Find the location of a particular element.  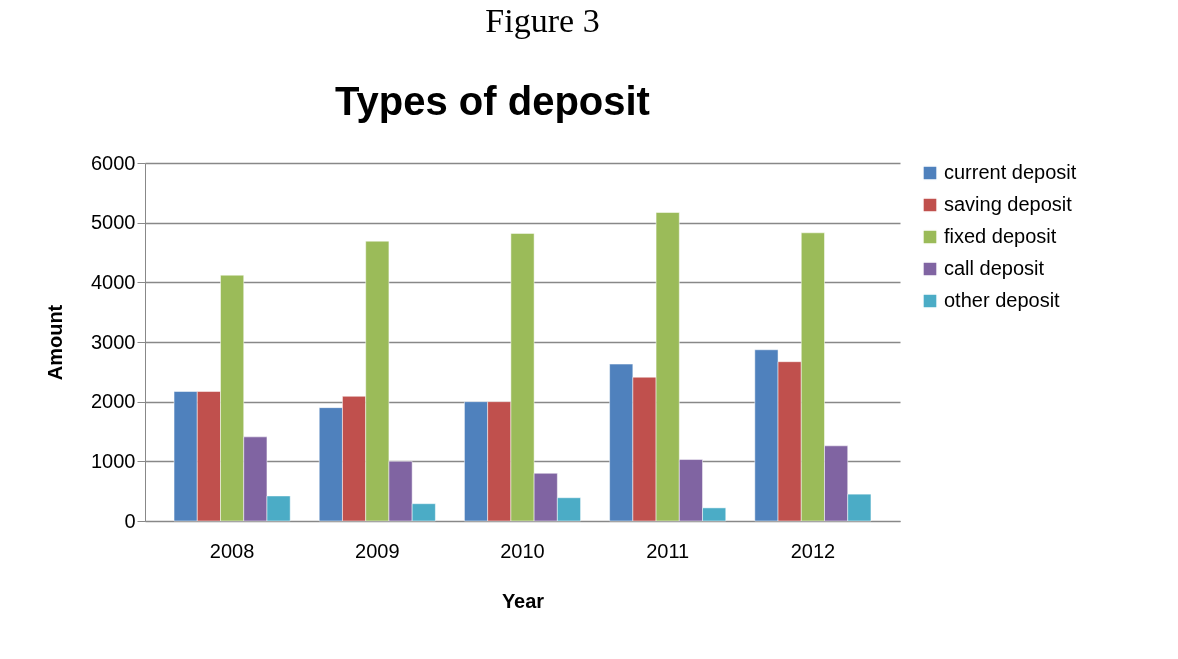

chart-title: Types of deposit is located at coordinates (492, 101).